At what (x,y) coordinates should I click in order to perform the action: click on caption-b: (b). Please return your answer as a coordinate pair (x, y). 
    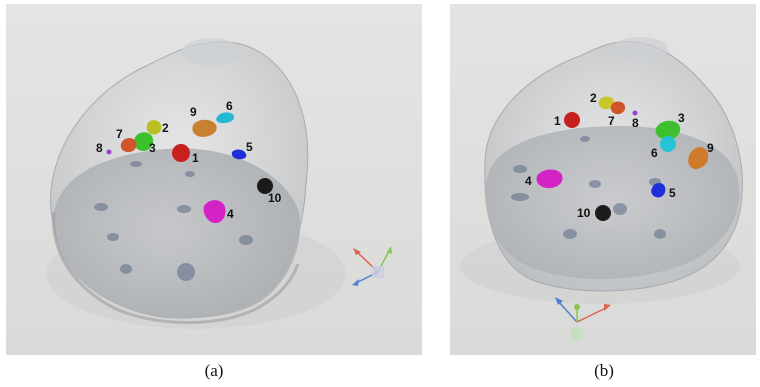
    Looking at the image, I should click on (604, 370).